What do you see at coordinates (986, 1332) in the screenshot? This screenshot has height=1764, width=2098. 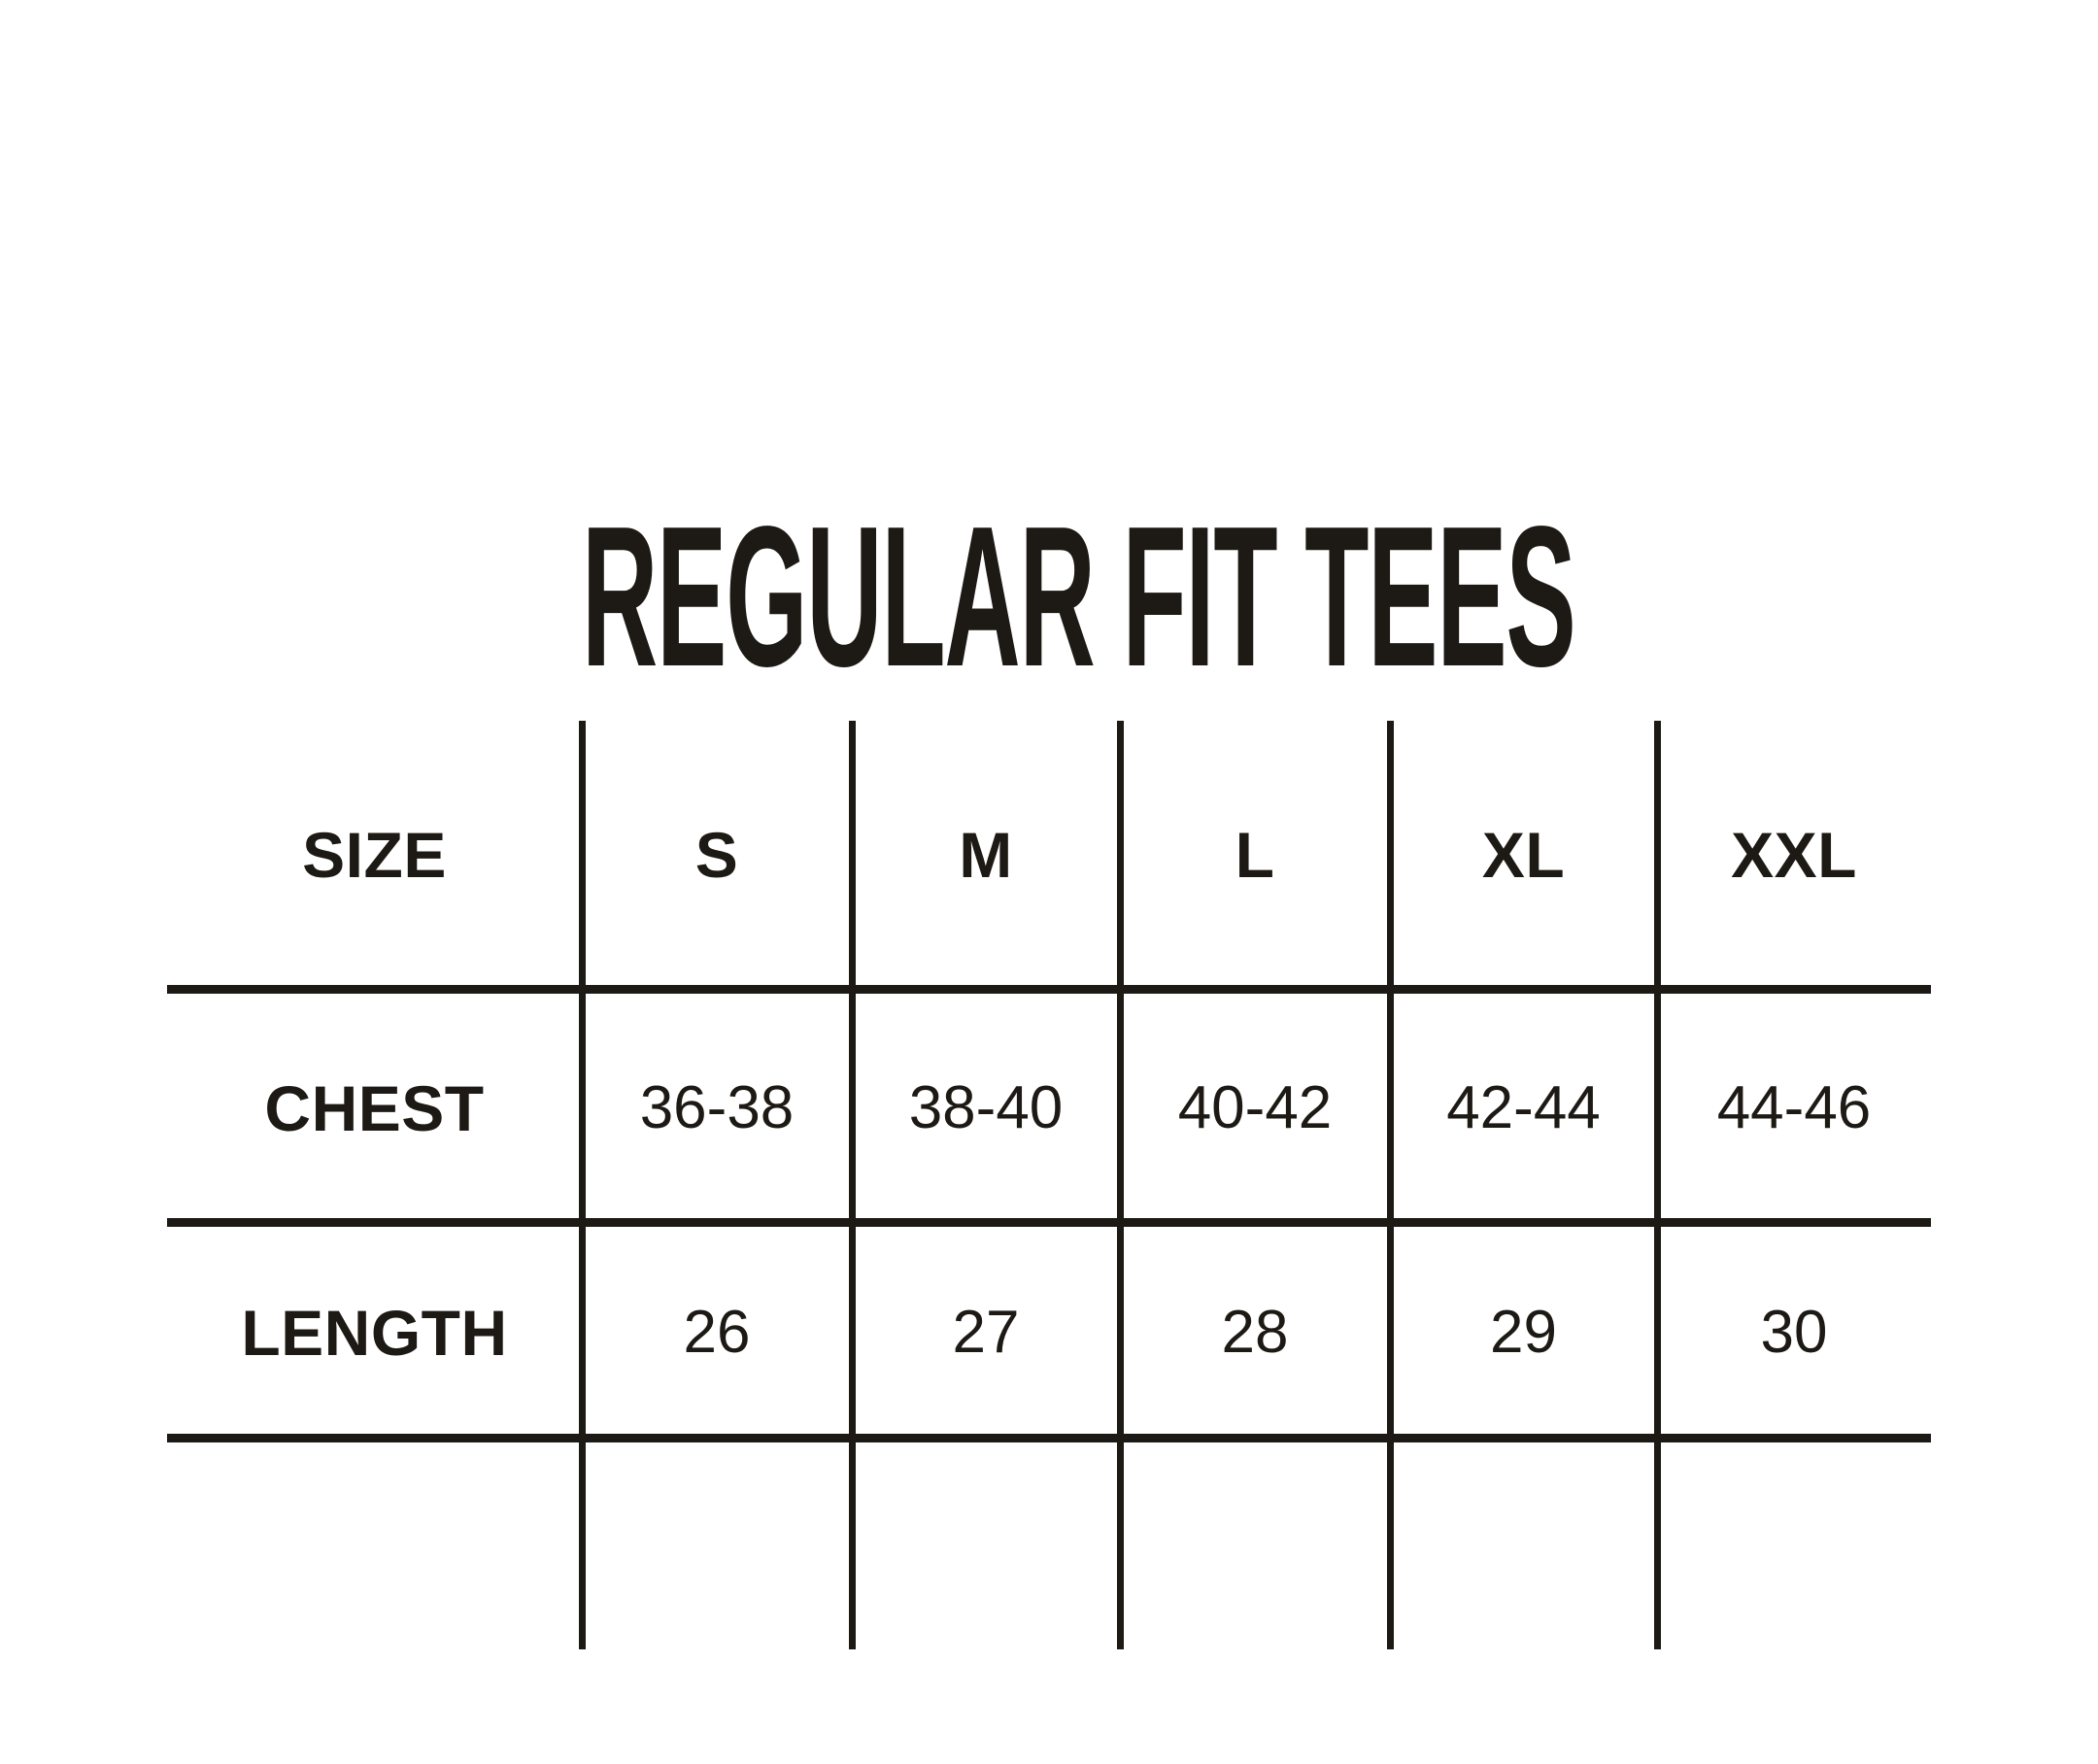 I see `length-value-m: 27` at bounding box center [986, 1332].